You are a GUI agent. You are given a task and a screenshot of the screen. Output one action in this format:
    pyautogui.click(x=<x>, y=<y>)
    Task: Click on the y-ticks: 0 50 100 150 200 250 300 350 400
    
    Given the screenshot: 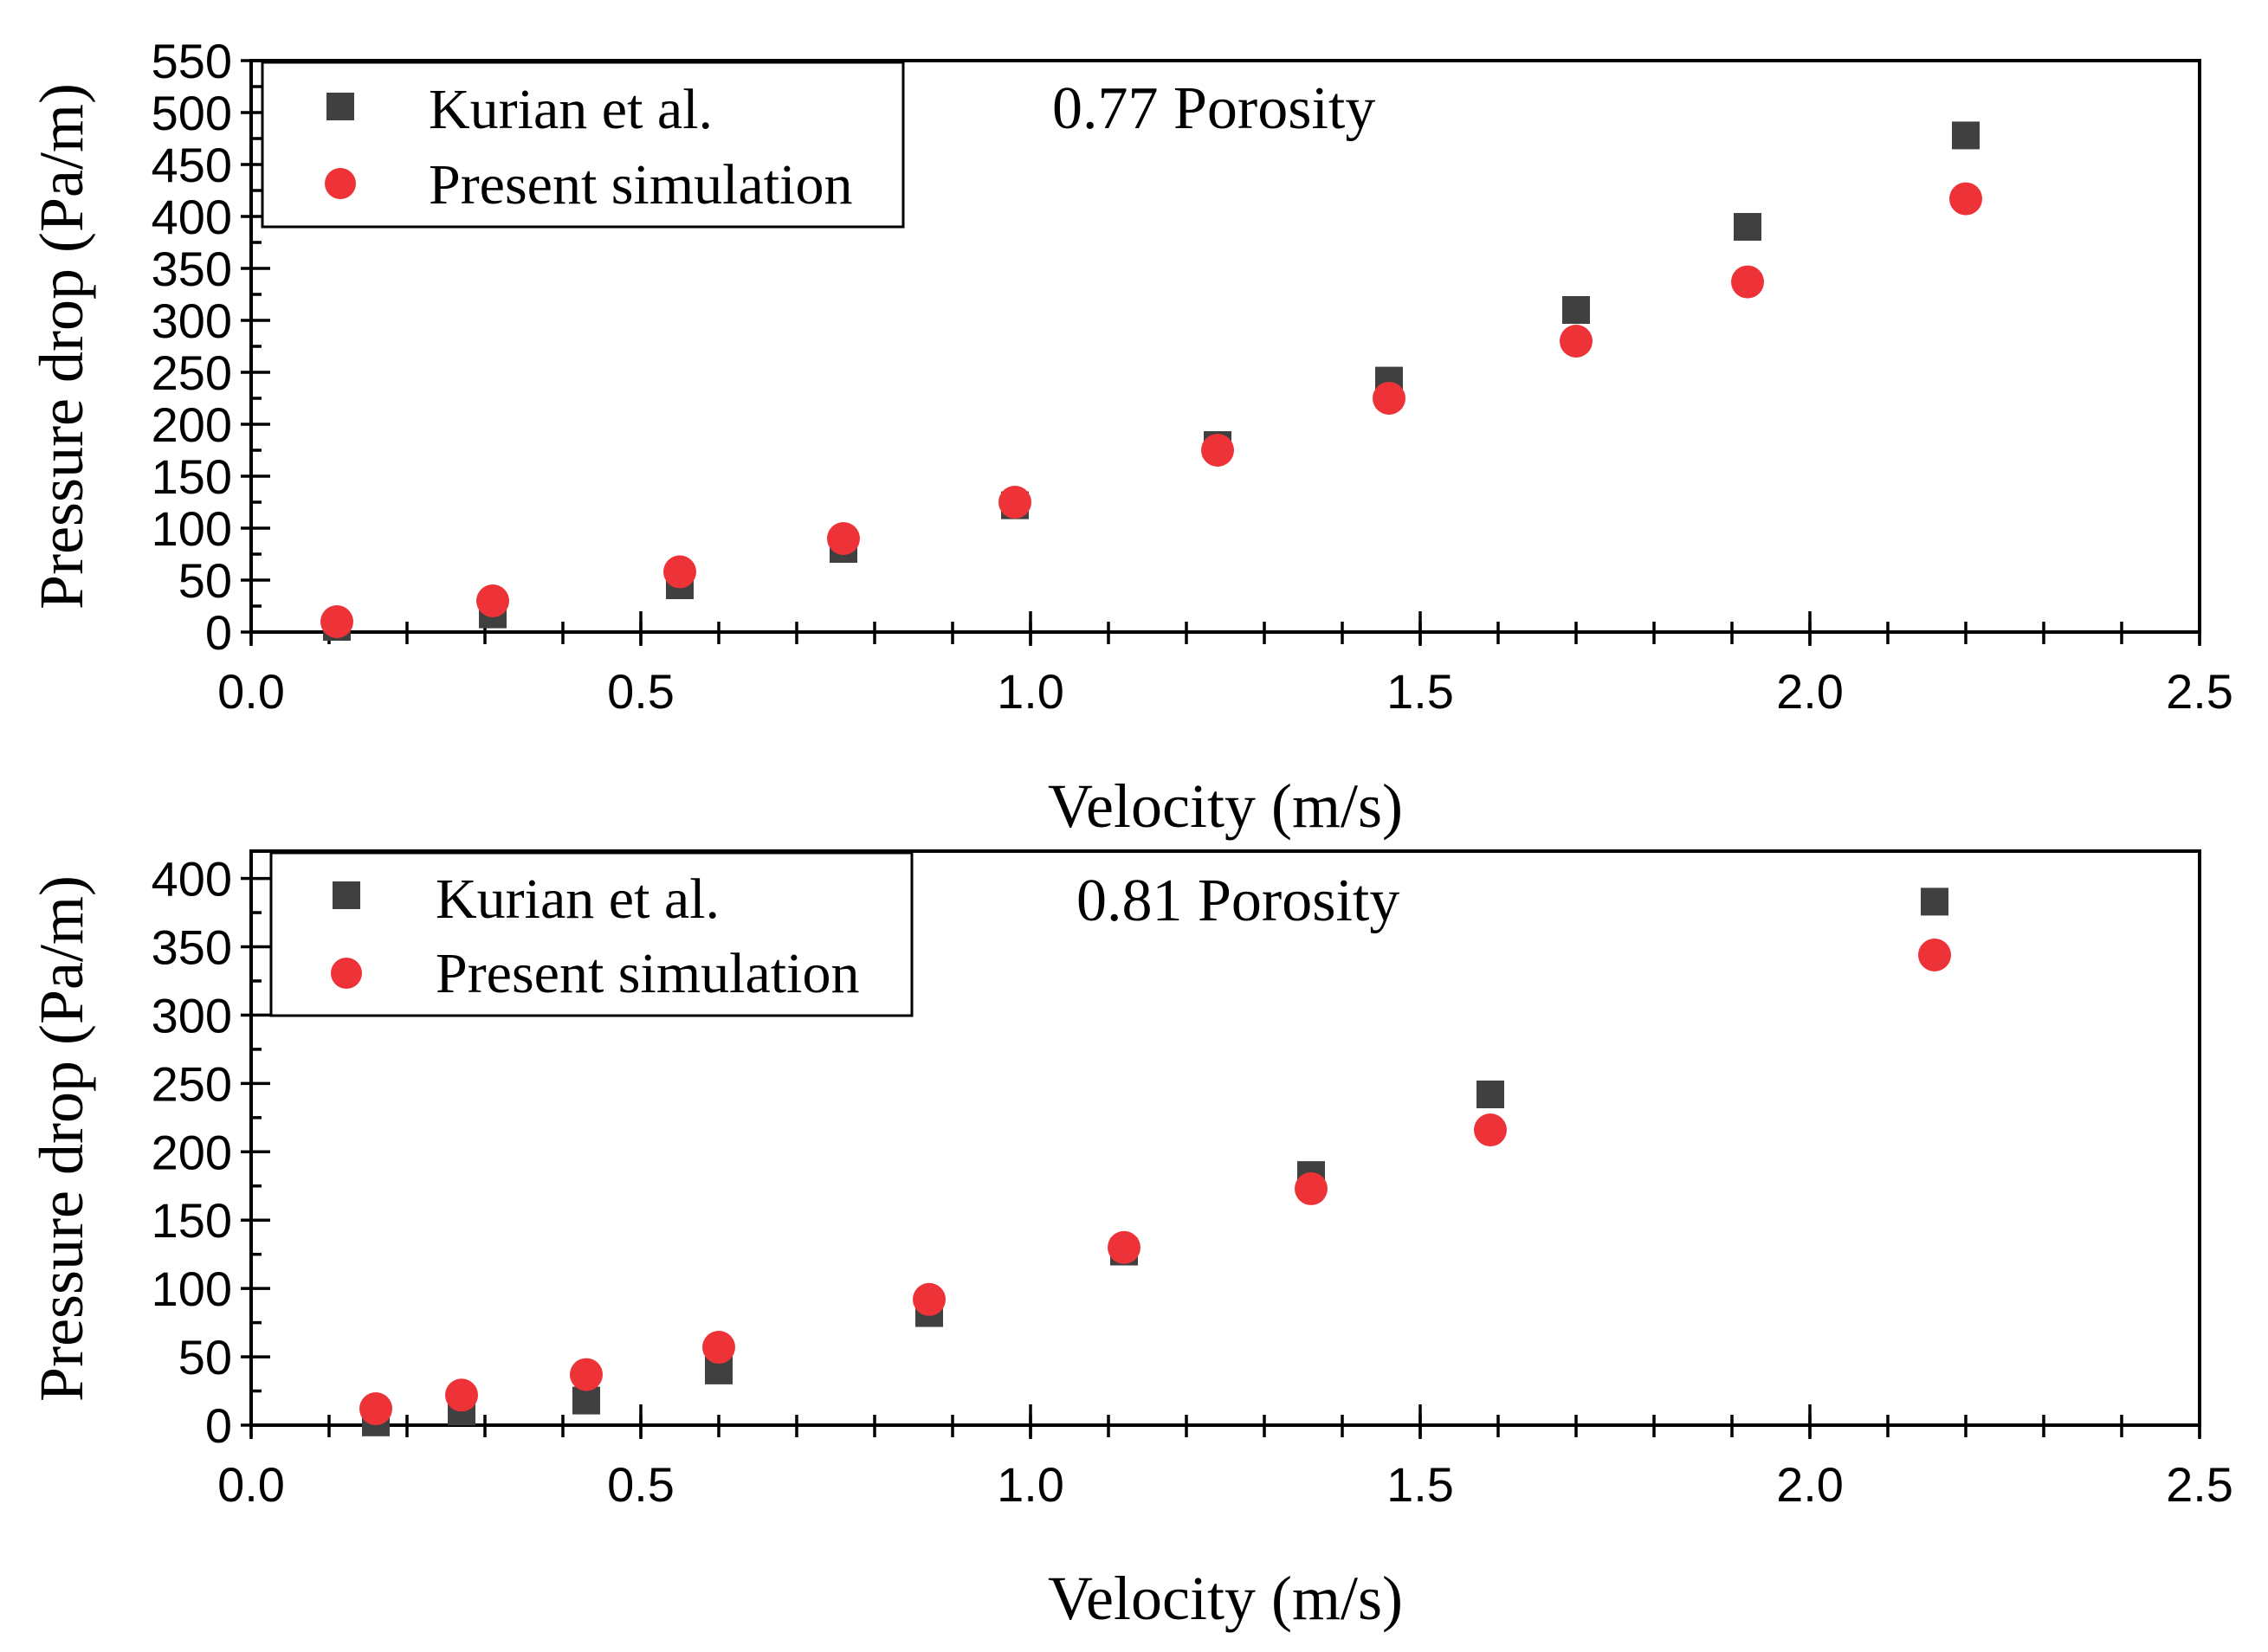 What is the action you would take?
    pyautogui.click(x=211, y=1152)
    